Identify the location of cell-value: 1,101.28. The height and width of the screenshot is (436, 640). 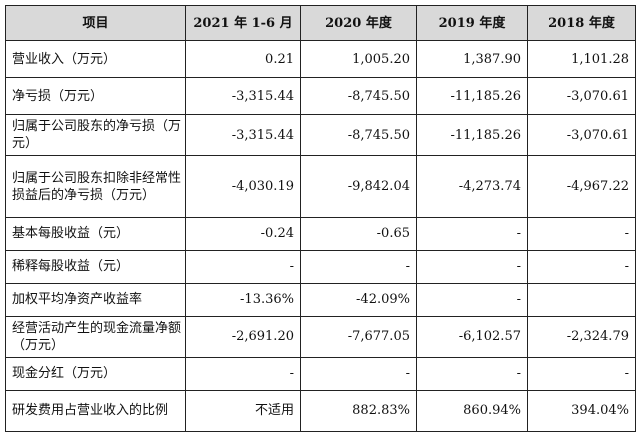
(581, 59).